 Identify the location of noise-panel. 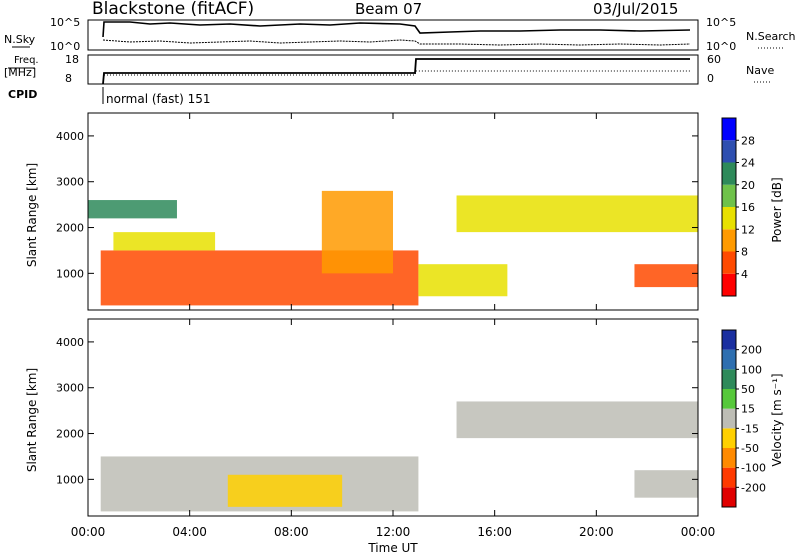
(393, 35).